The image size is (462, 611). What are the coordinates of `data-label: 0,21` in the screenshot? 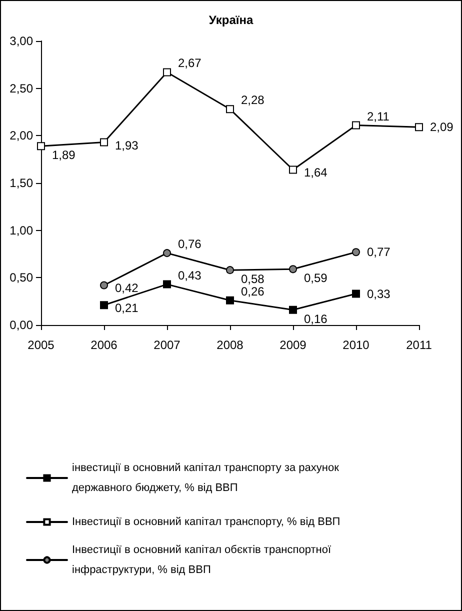 It's located at (127, 308).